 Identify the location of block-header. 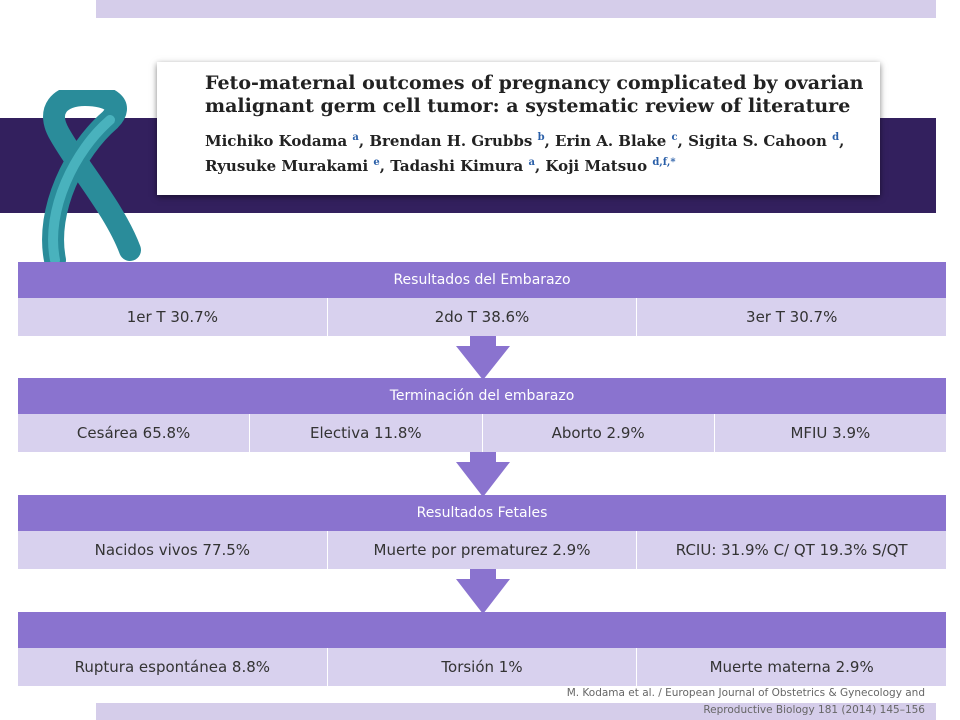
(482, 630).